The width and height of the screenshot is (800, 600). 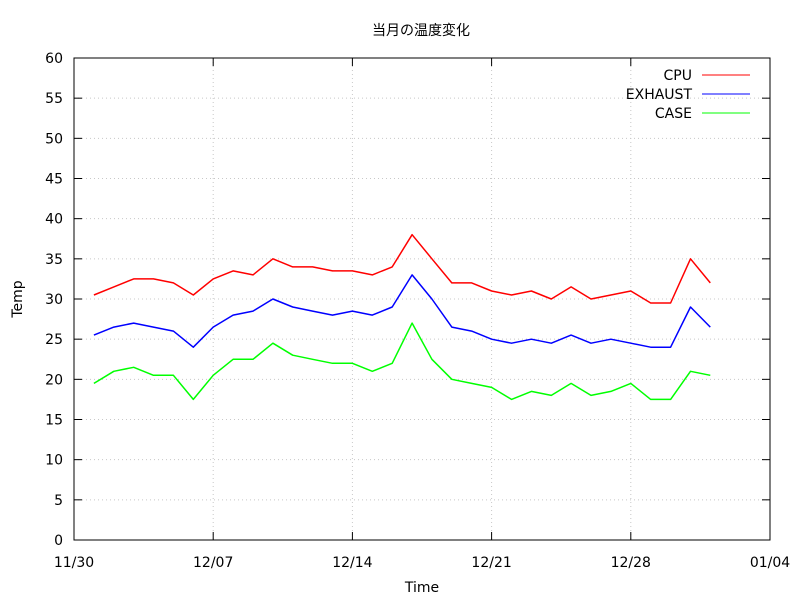 I want to click on chart-title: 当月の温度変化, so click(x=421, y=30).